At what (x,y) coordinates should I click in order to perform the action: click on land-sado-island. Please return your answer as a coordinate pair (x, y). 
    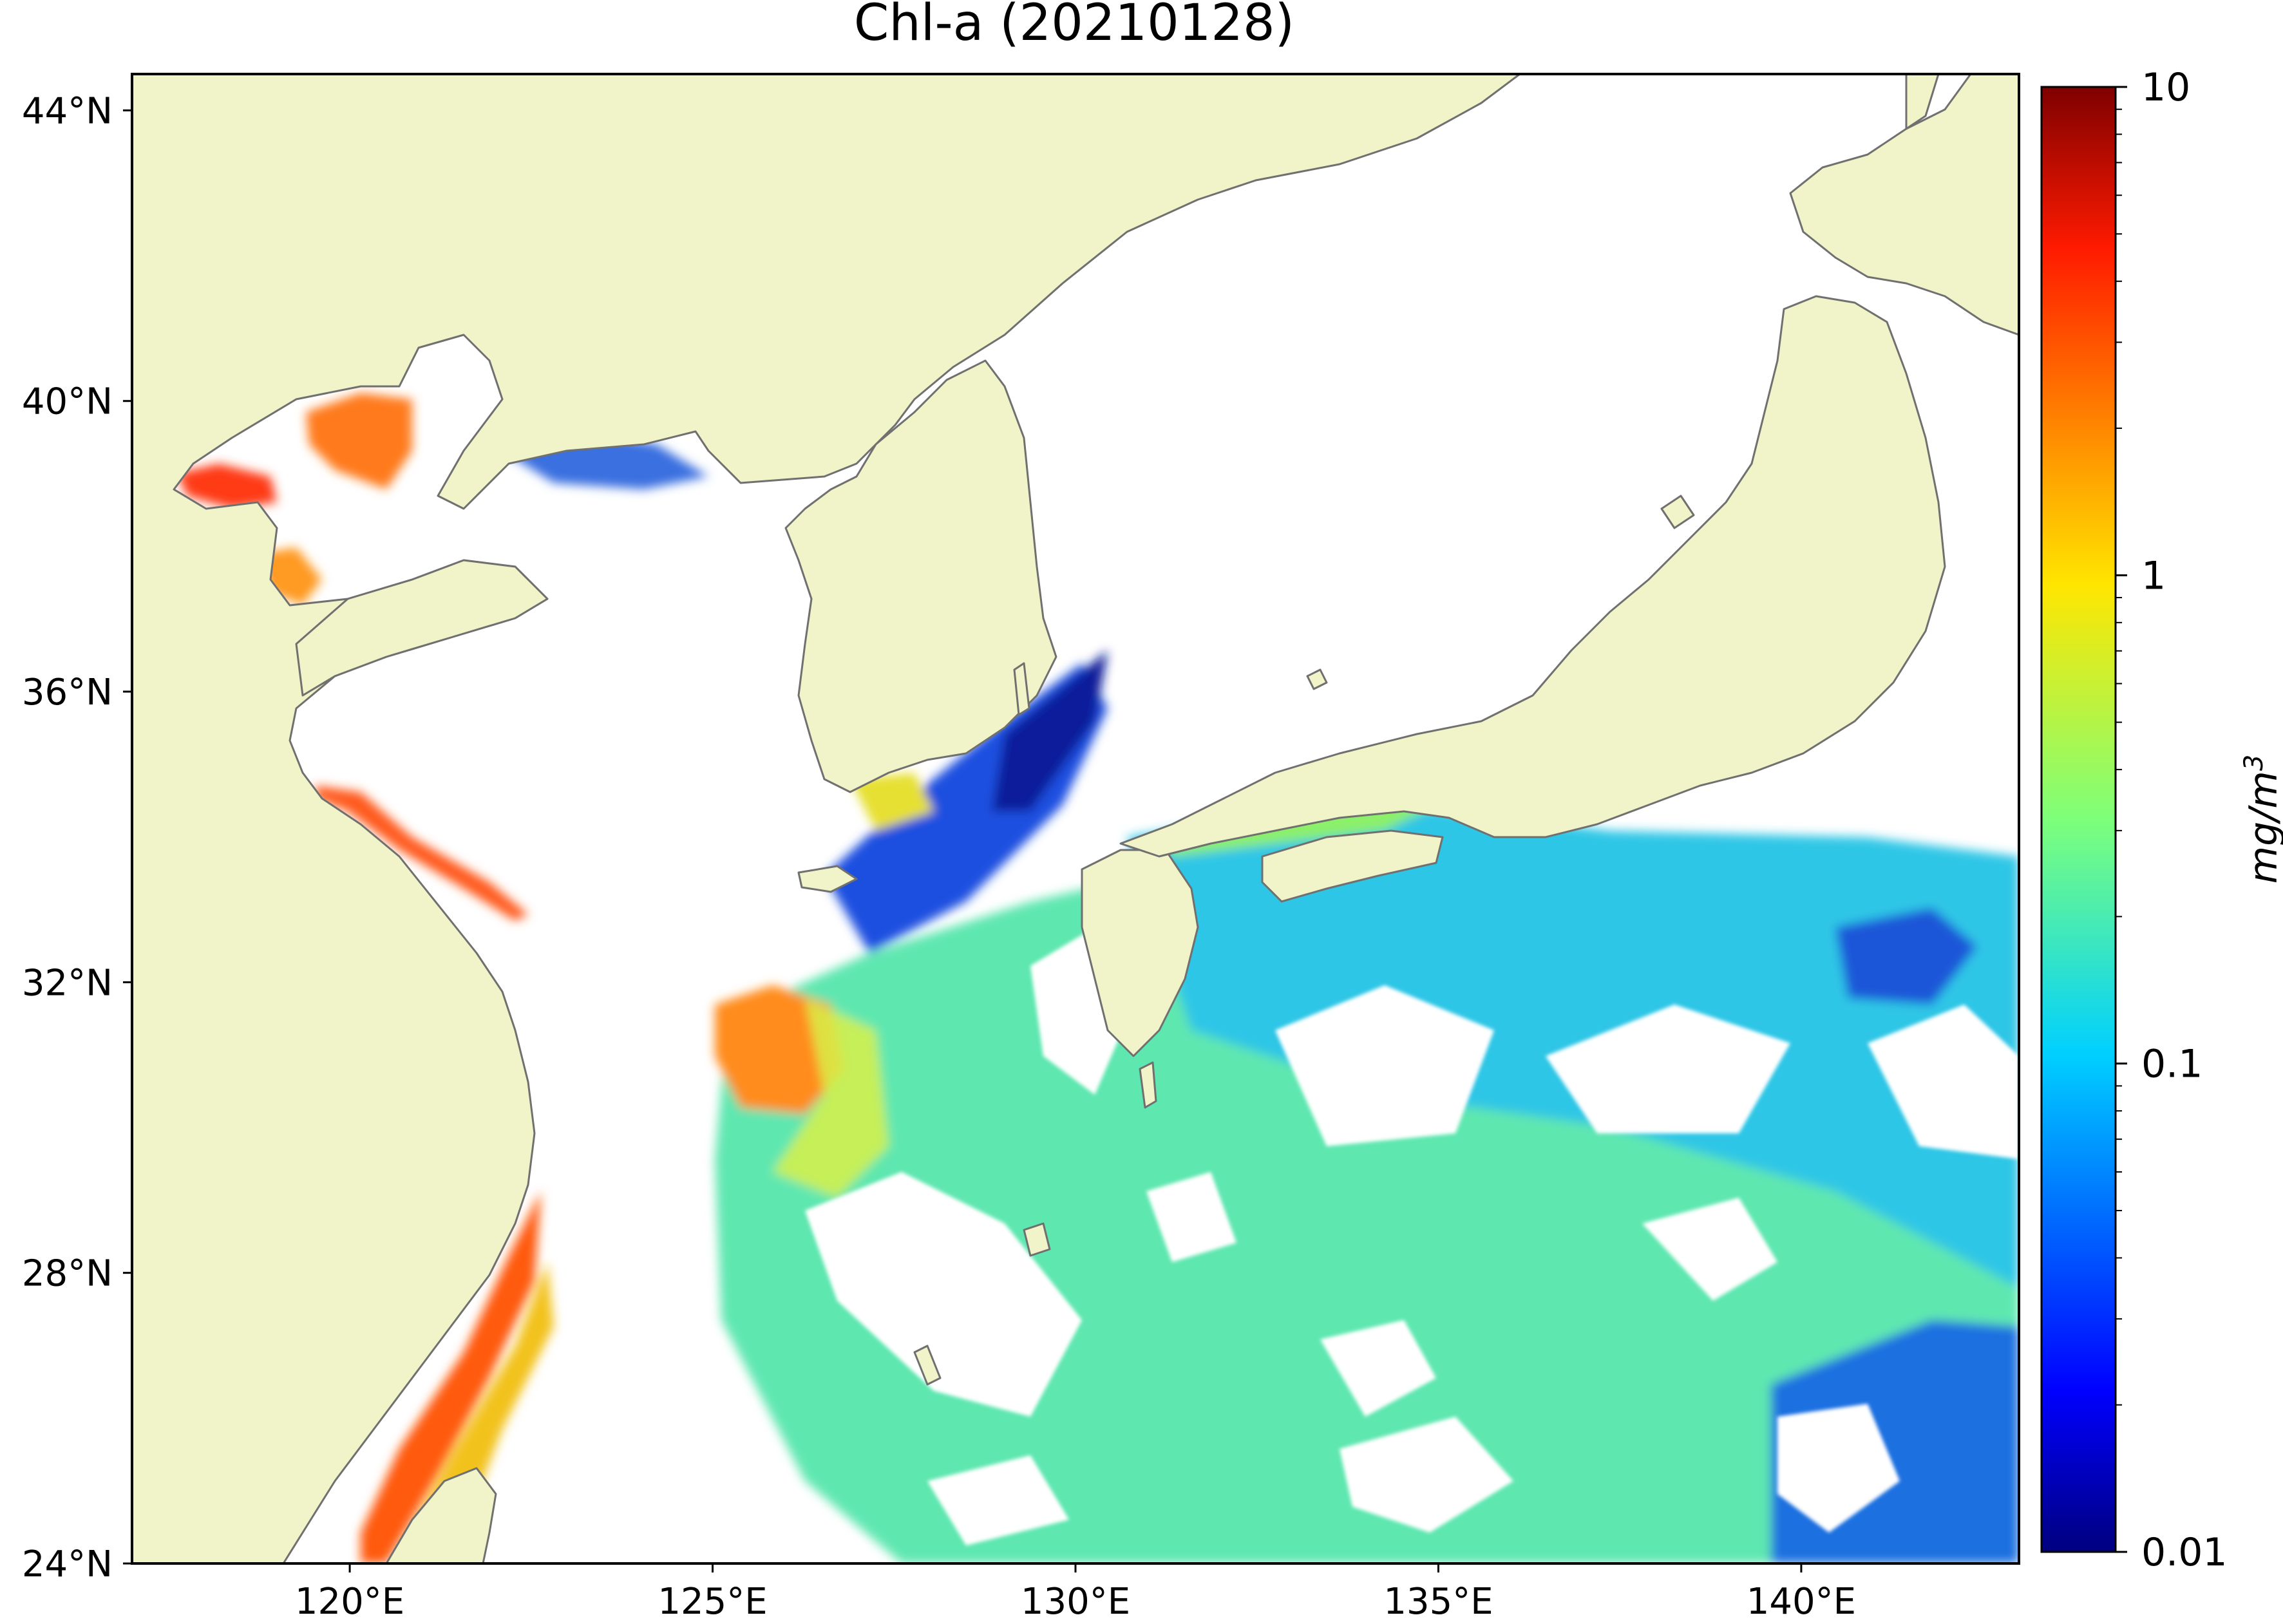
    Looking at the image, I should click on (1677, 512).